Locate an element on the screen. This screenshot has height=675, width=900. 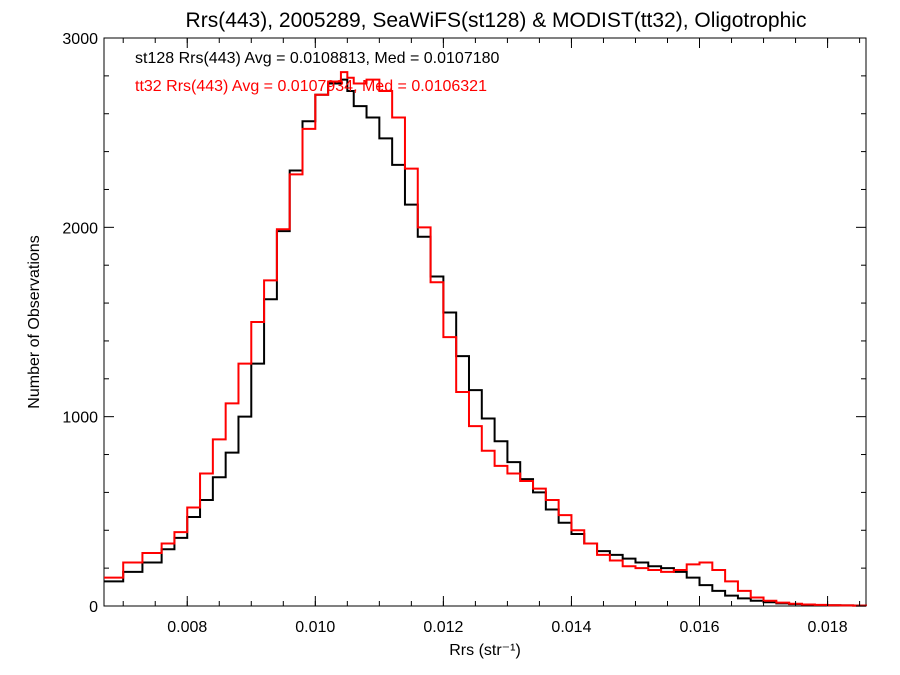
x-tick-label: 0.016 is located at coordinates (699, 627).